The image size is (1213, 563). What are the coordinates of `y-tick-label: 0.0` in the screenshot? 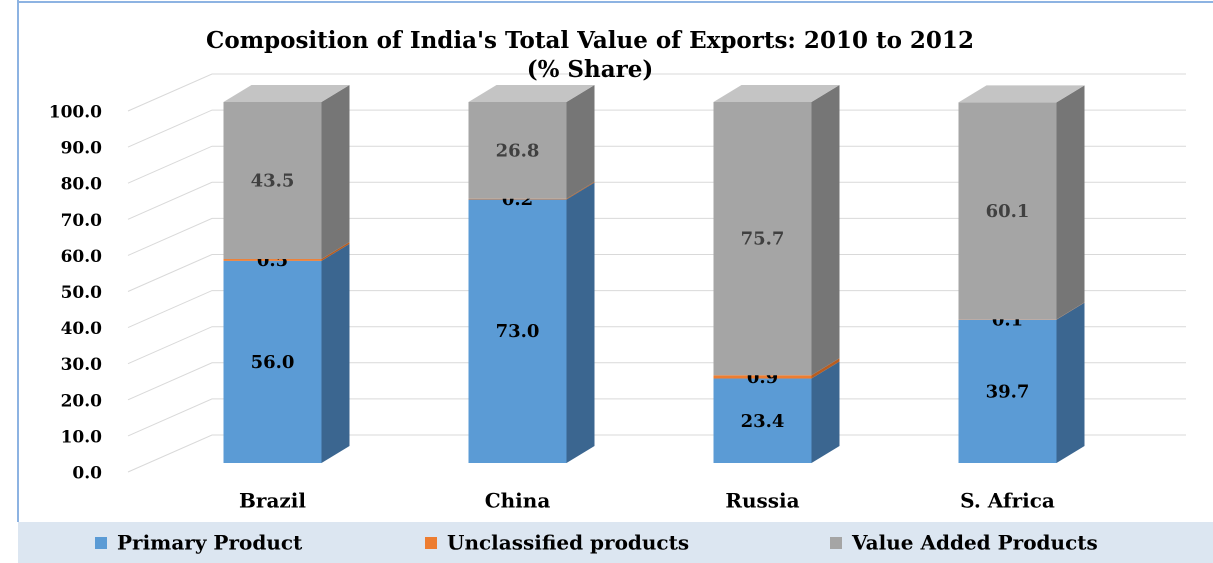 It's located at (87, 474).